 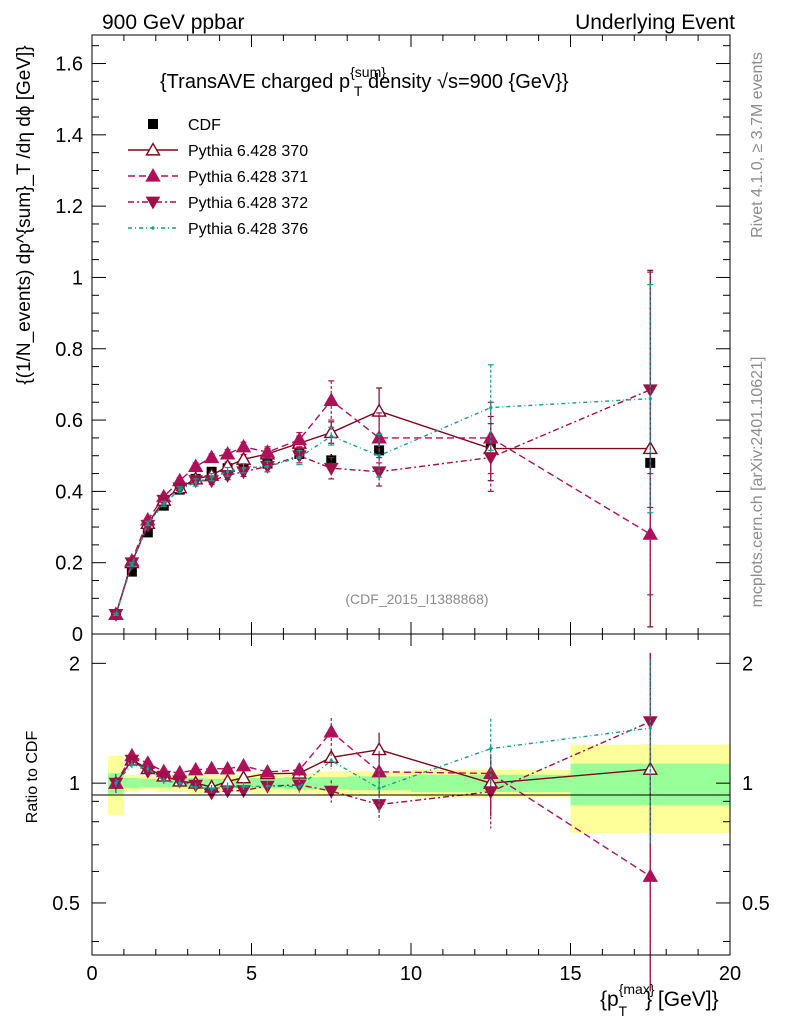 I want to click on ratio-y-tick-label-right: 0.5, so click(x=756, y=904).